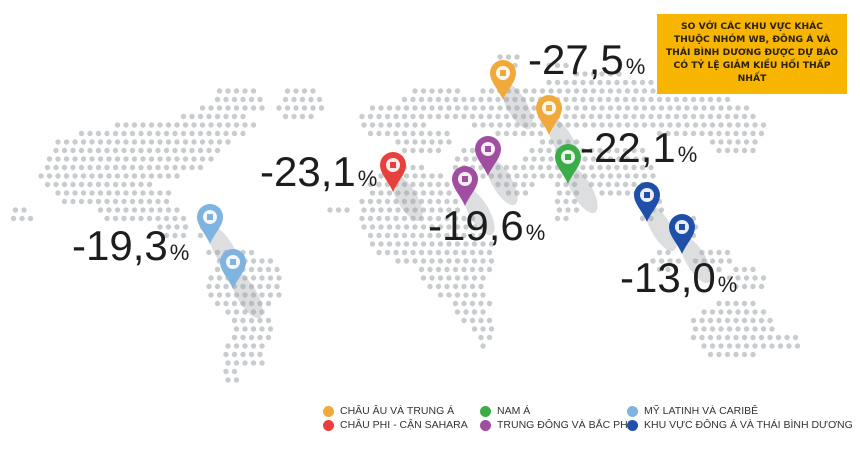  I want to click on legend-label: CHÂU PHI - CẬN SAHARA, so click(404, 425).